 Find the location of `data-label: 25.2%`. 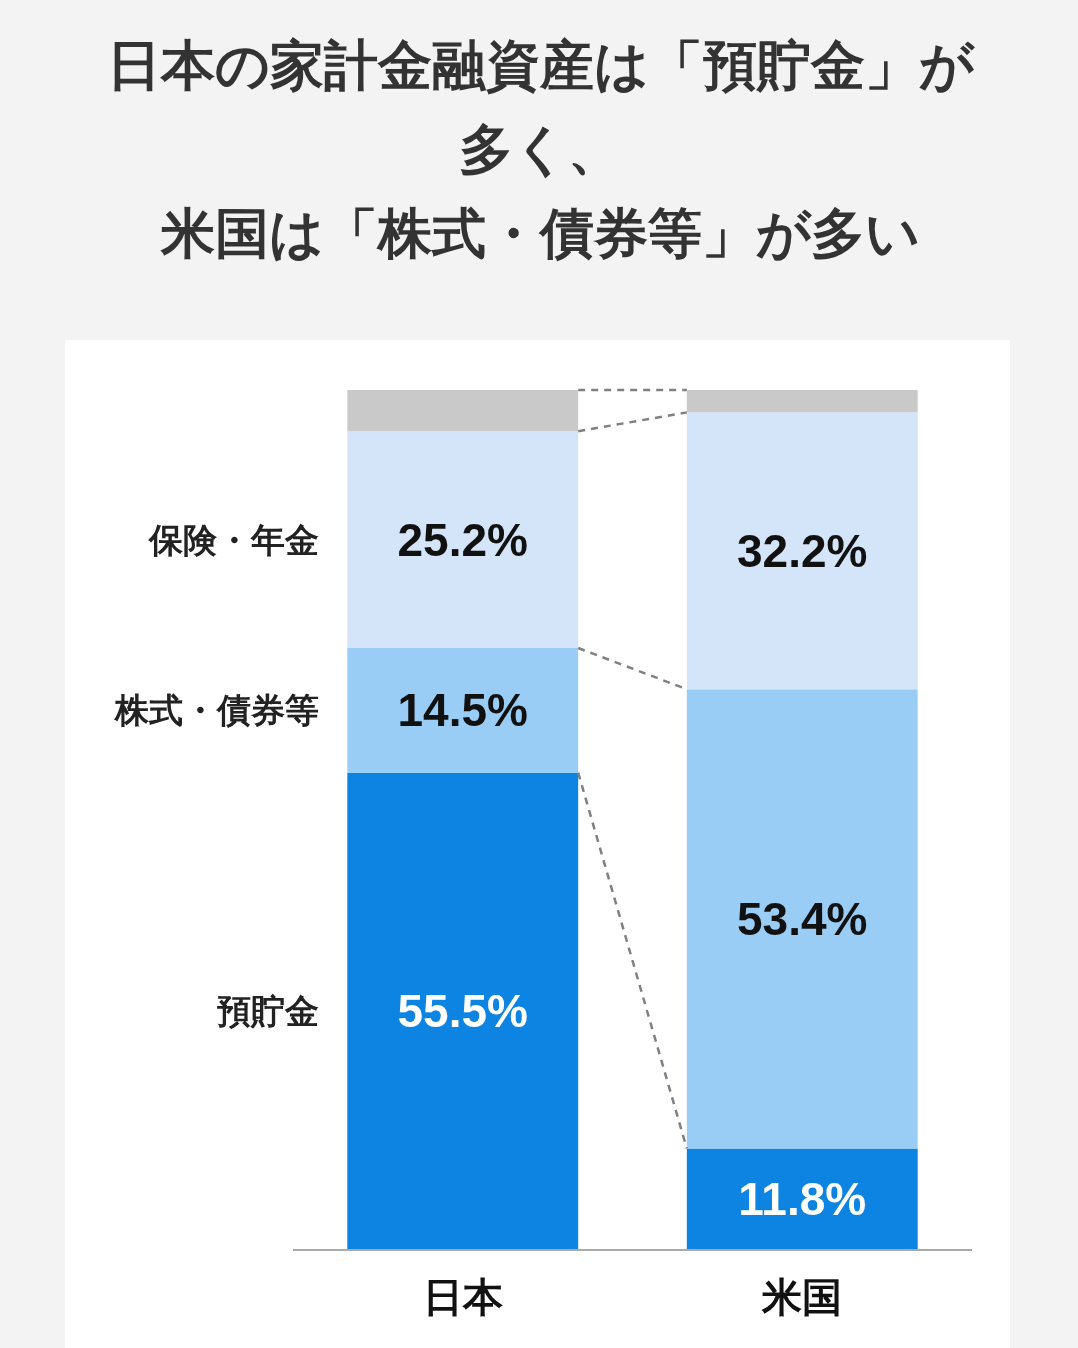

data-label: 25.2% is located at coordinates (462, 539).